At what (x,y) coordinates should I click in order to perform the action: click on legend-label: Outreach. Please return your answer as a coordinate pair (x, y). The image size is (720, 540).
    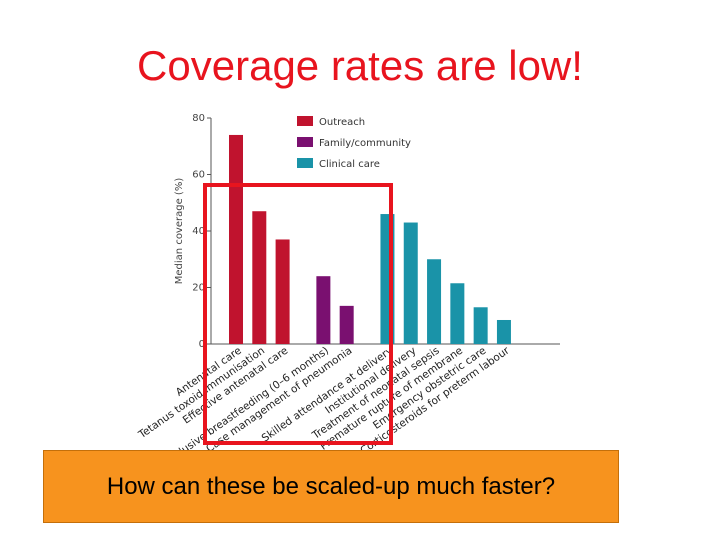
    Looking at the image, I should click on (342, 122).